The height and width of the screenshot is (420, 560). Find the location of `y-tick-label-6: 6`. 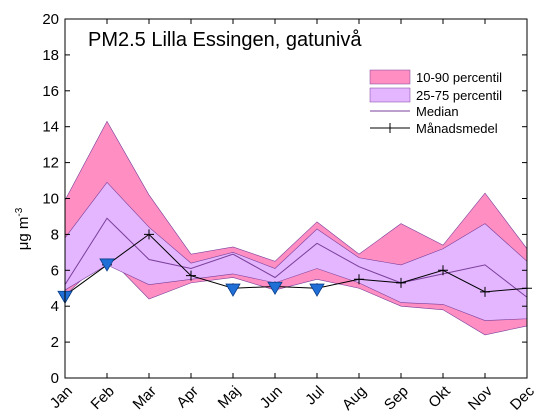

y-tick-label-6: 6 is located at coordinates (55, 270).